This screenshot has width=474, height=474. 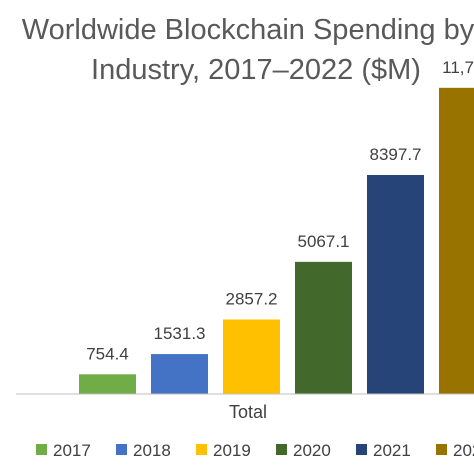 I want to click on legend-label-2018: 2018, so click(x=152, y=450).